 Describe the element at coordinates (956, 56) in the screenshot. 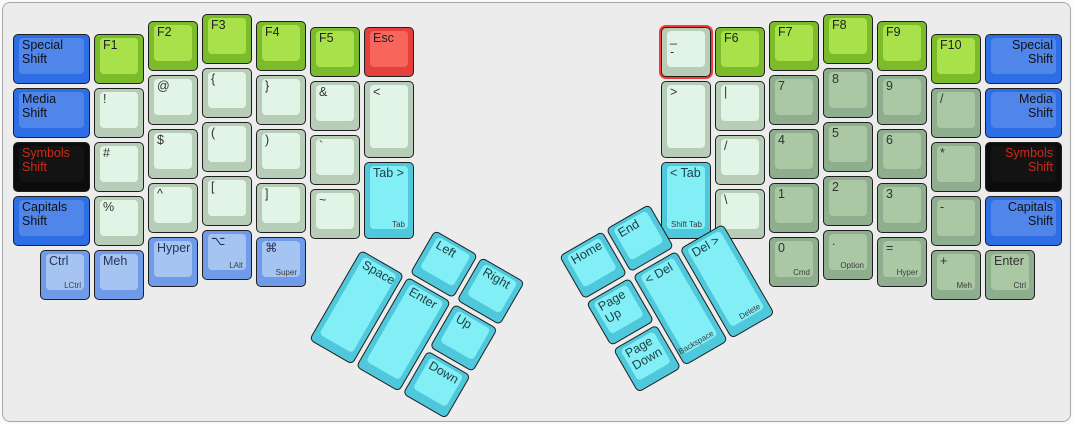

I see `keycap-surface: F10` at that location.